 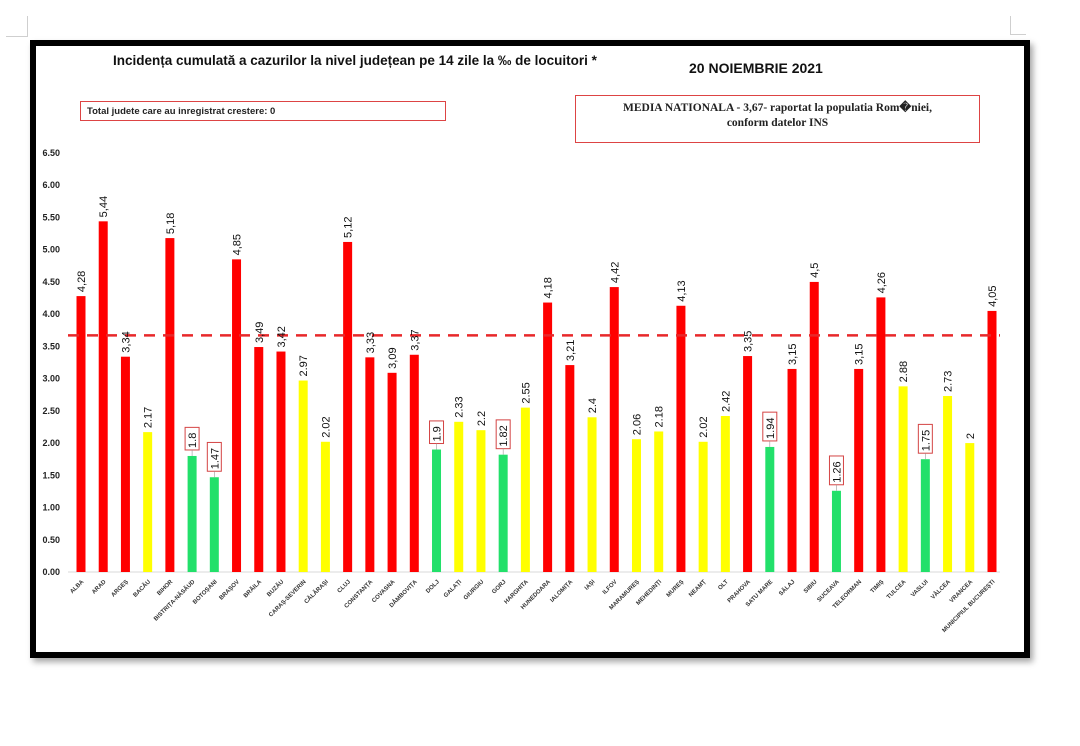 I want to click on data-label-group: 2.02, so click(x=326, y=426).